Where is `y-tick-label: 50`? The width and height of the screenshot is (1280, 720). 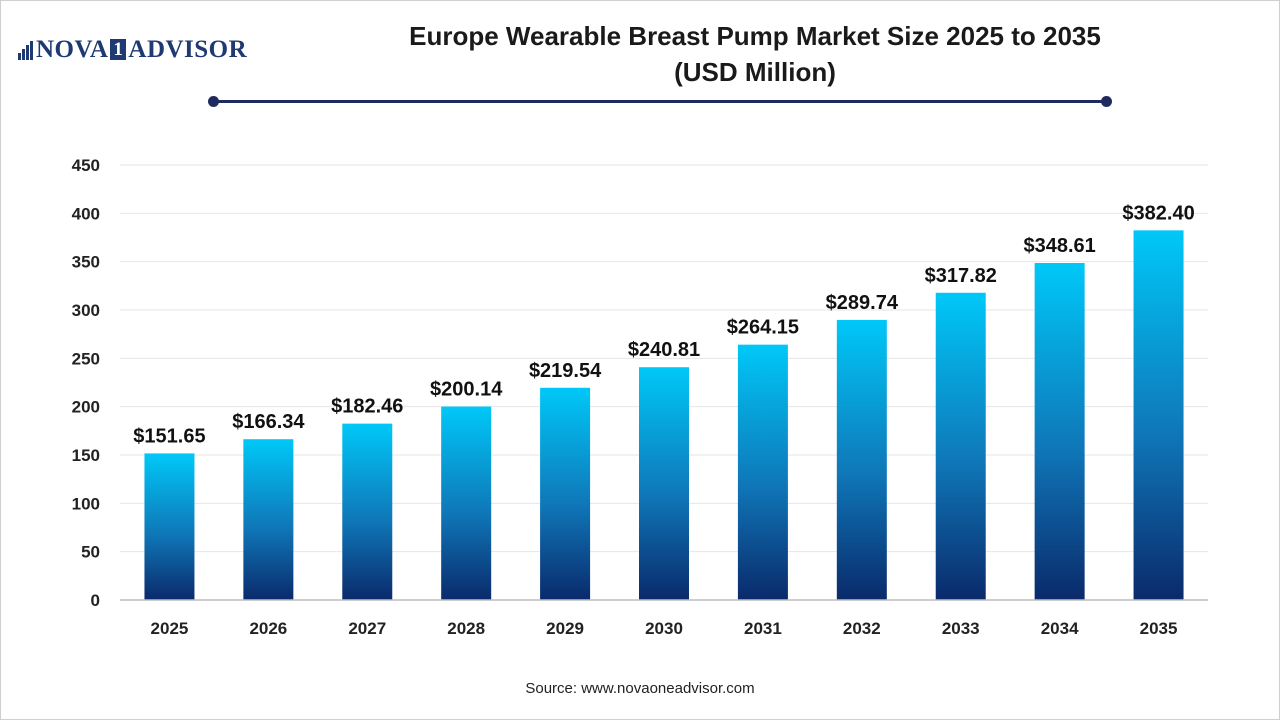 y-tick-label: 50 is located at coordinates (90, 552).